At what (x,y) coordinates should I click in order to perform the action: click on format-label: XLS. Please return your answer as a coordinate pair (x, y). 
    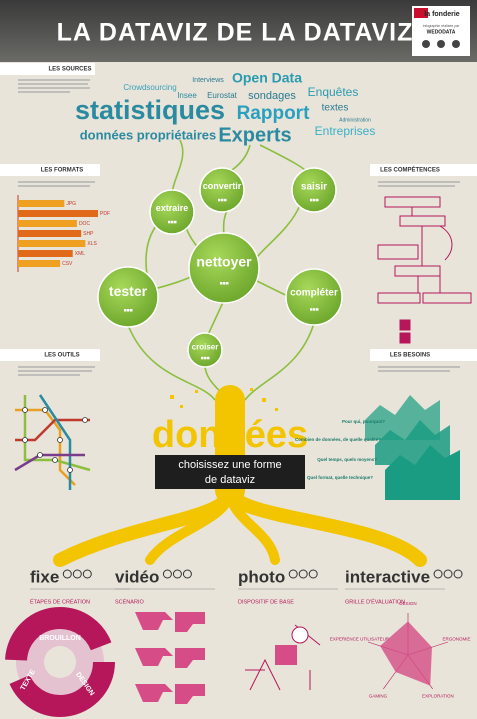
    Looking at the image, I should click on (92, 244).